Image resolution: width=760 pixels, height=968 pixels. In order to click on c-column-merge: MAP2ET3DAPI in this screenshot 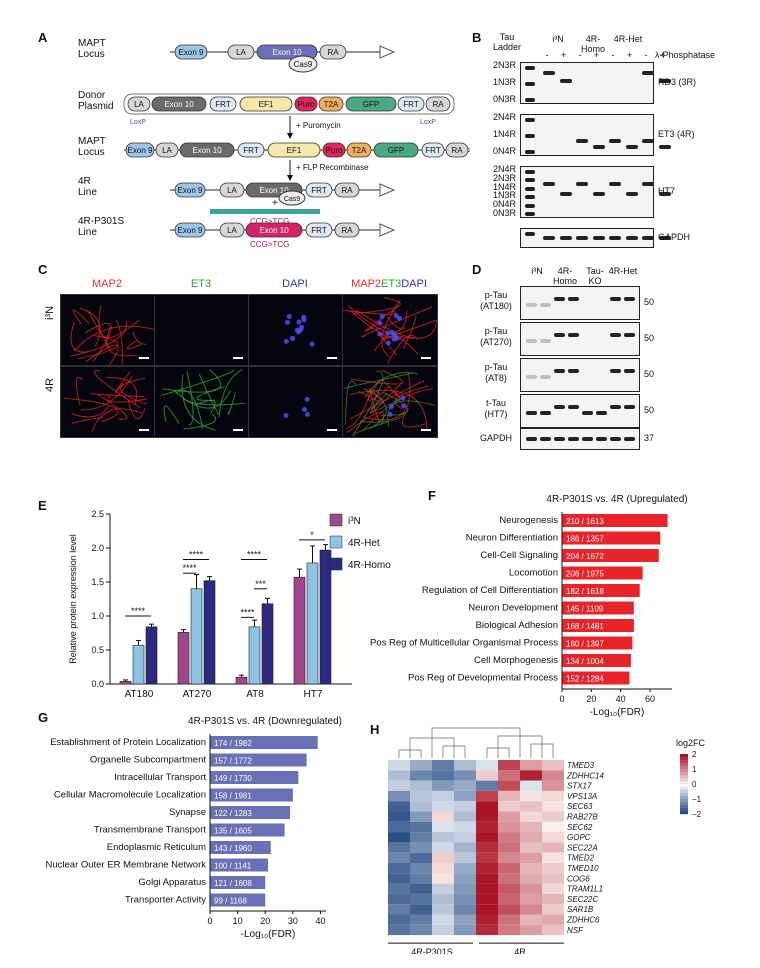, I will do `click(389, 284)`.